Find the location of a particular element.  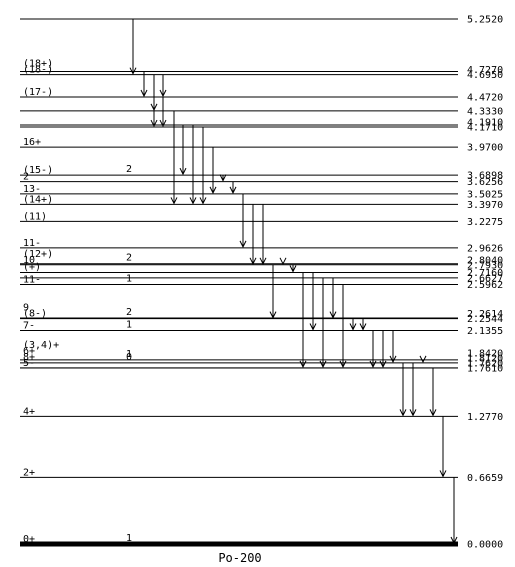

level-energy: 1.8120 is located at coordinates (485, 358).